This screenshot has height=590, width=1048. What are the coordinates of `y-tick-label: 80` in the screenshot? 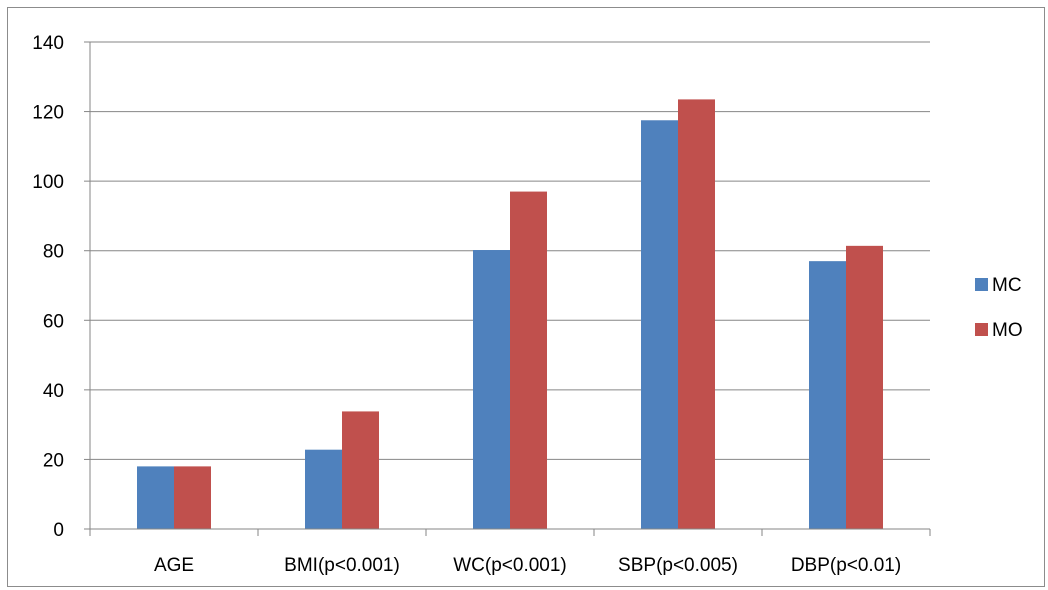 It's located at (53, 252).